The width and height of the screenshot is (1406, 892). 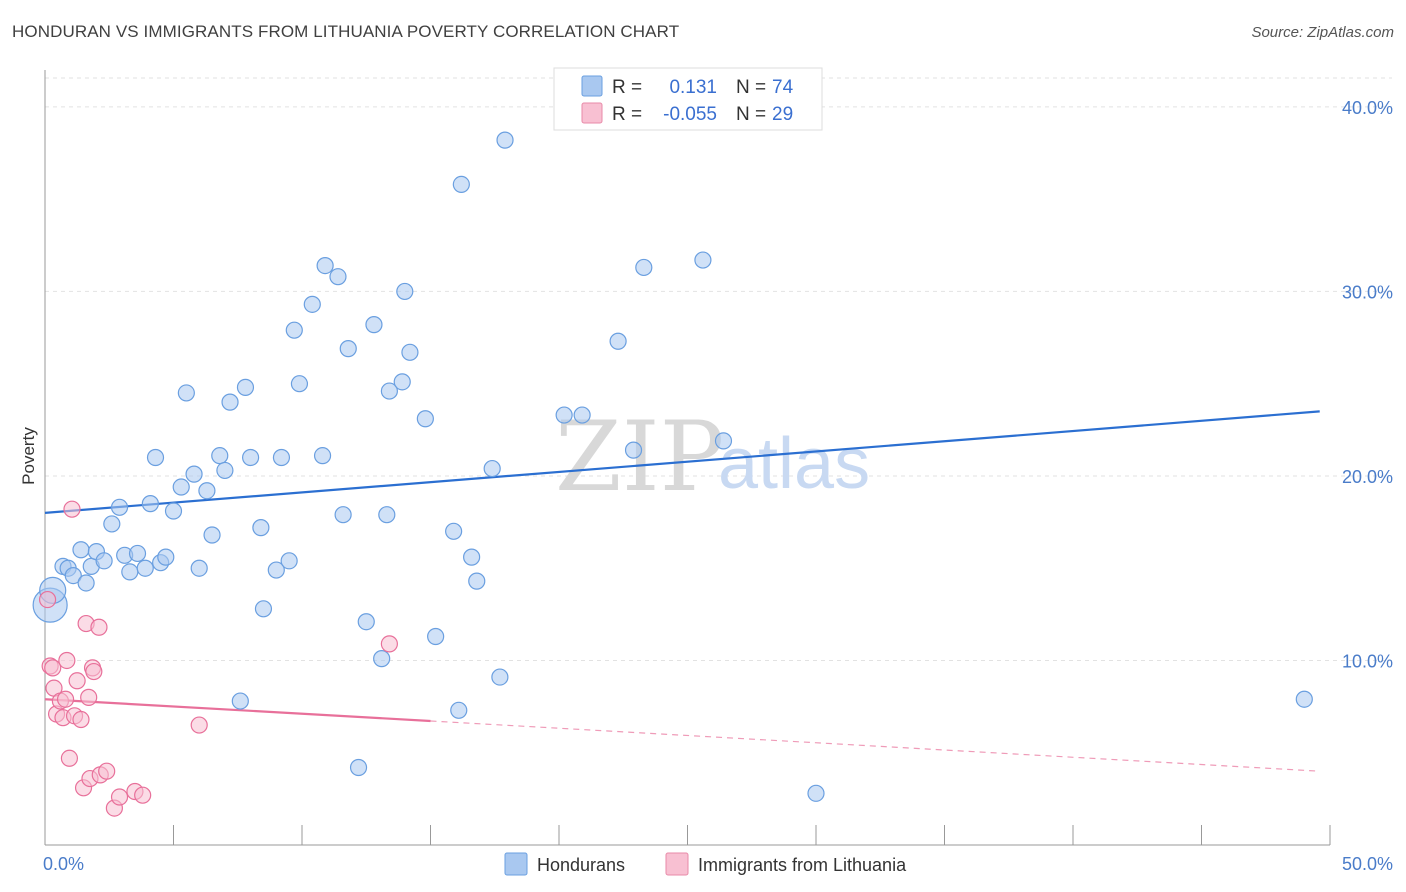 I want to click on legend-swatch-hondurans, so click(x=592, y=86).